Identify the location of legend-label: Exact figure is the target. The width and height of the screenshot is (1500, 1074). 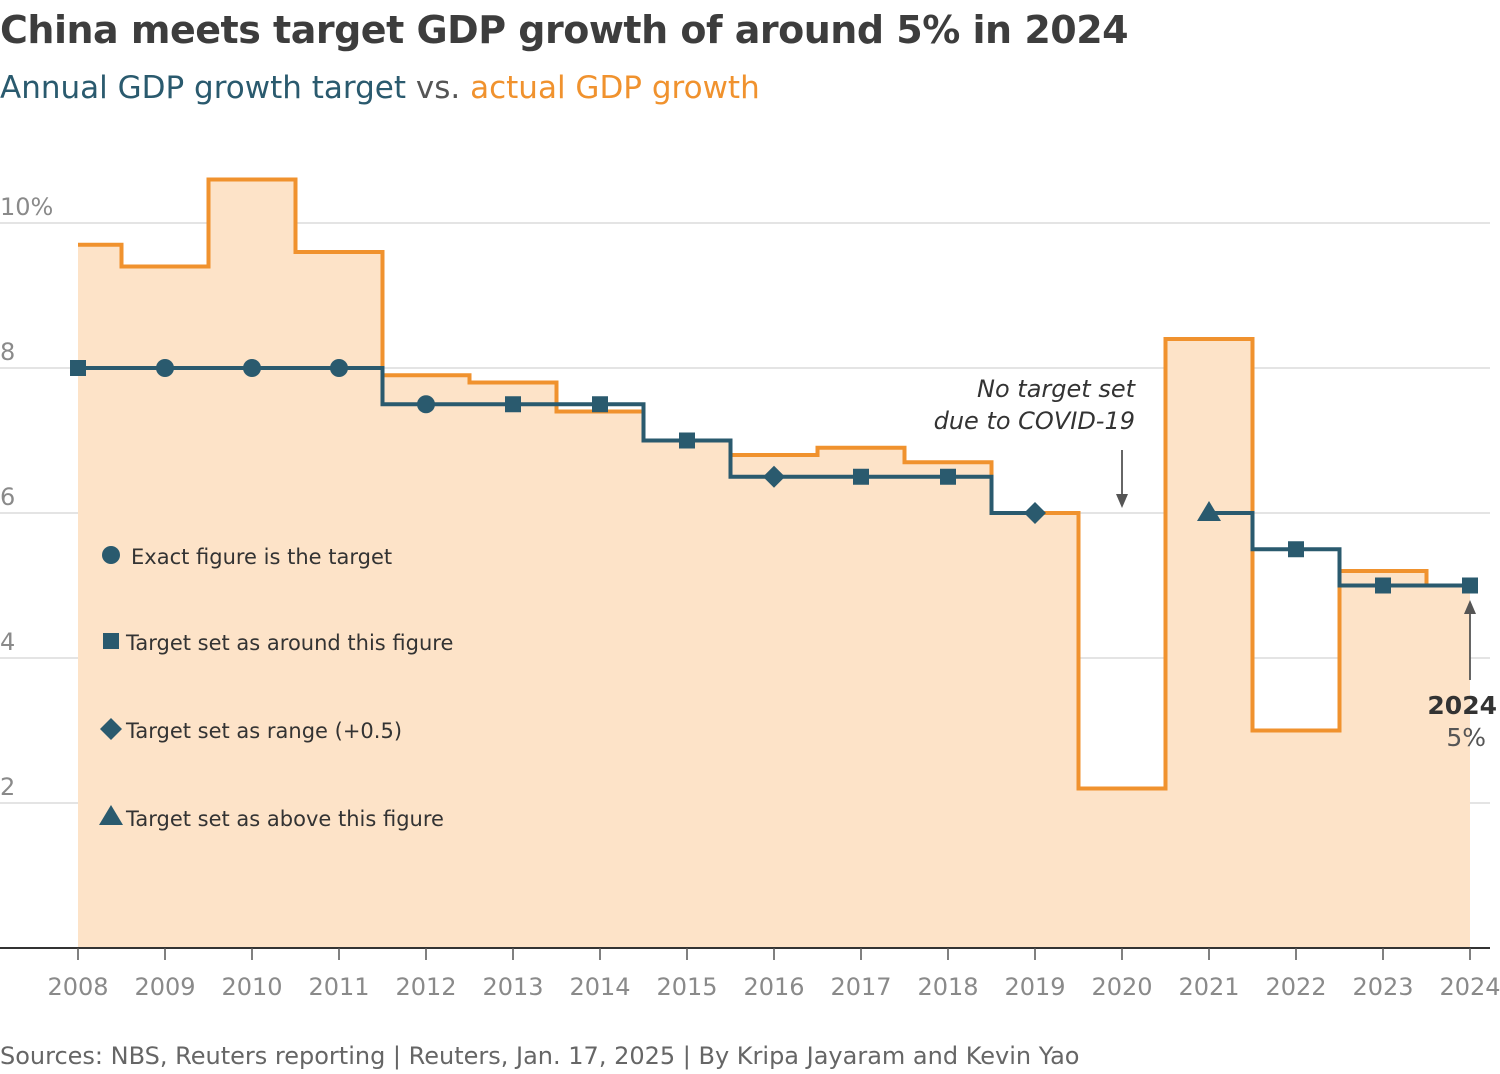
(261, 557).